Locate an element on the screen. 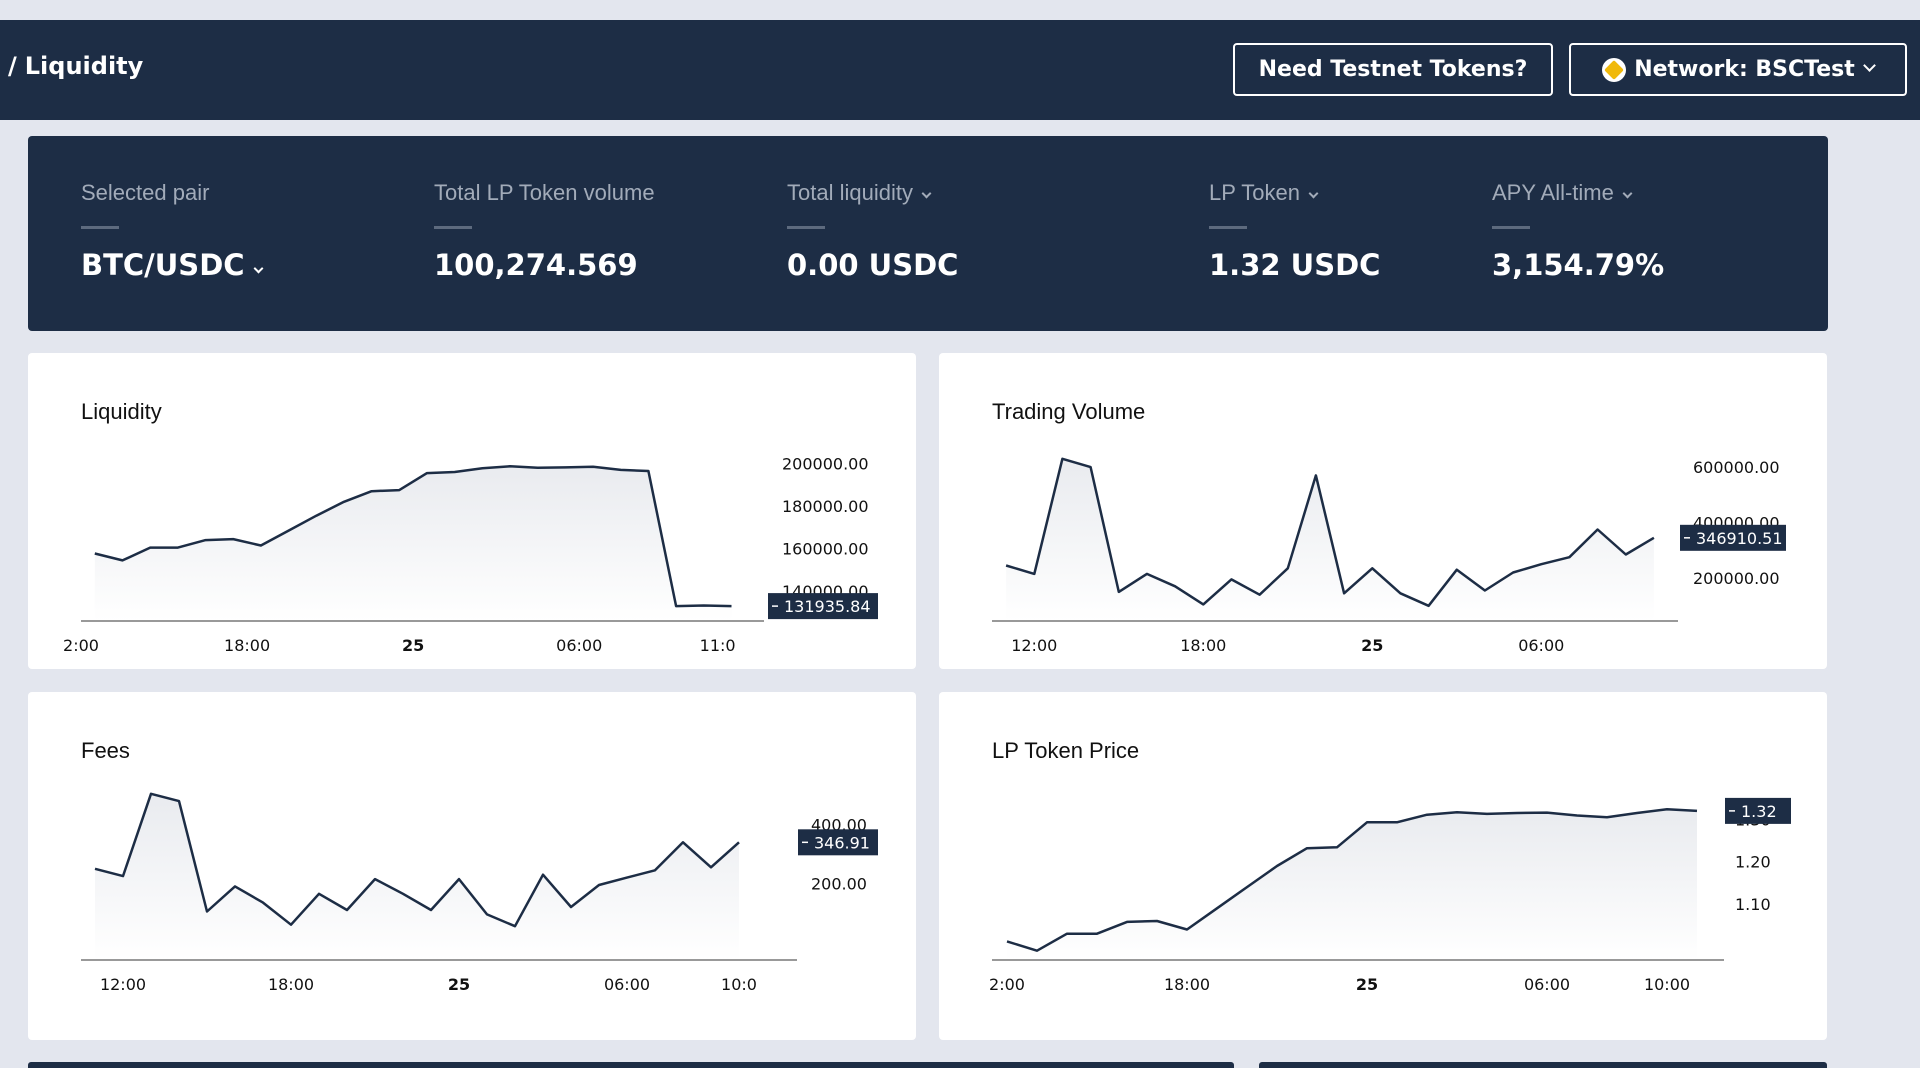 This screenshot has height=1068, width=1920. chart-title: LP Token Price is located at coordinates (1066, 750).